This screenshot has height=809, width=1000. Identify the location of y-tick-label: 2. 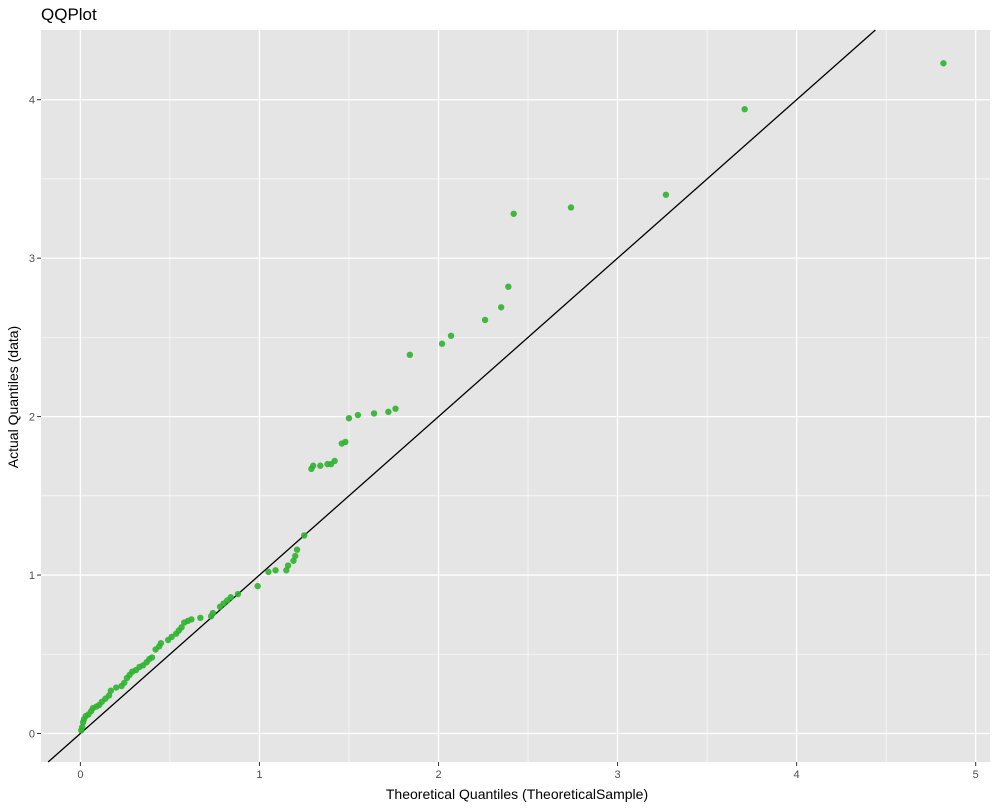
(32, 418).